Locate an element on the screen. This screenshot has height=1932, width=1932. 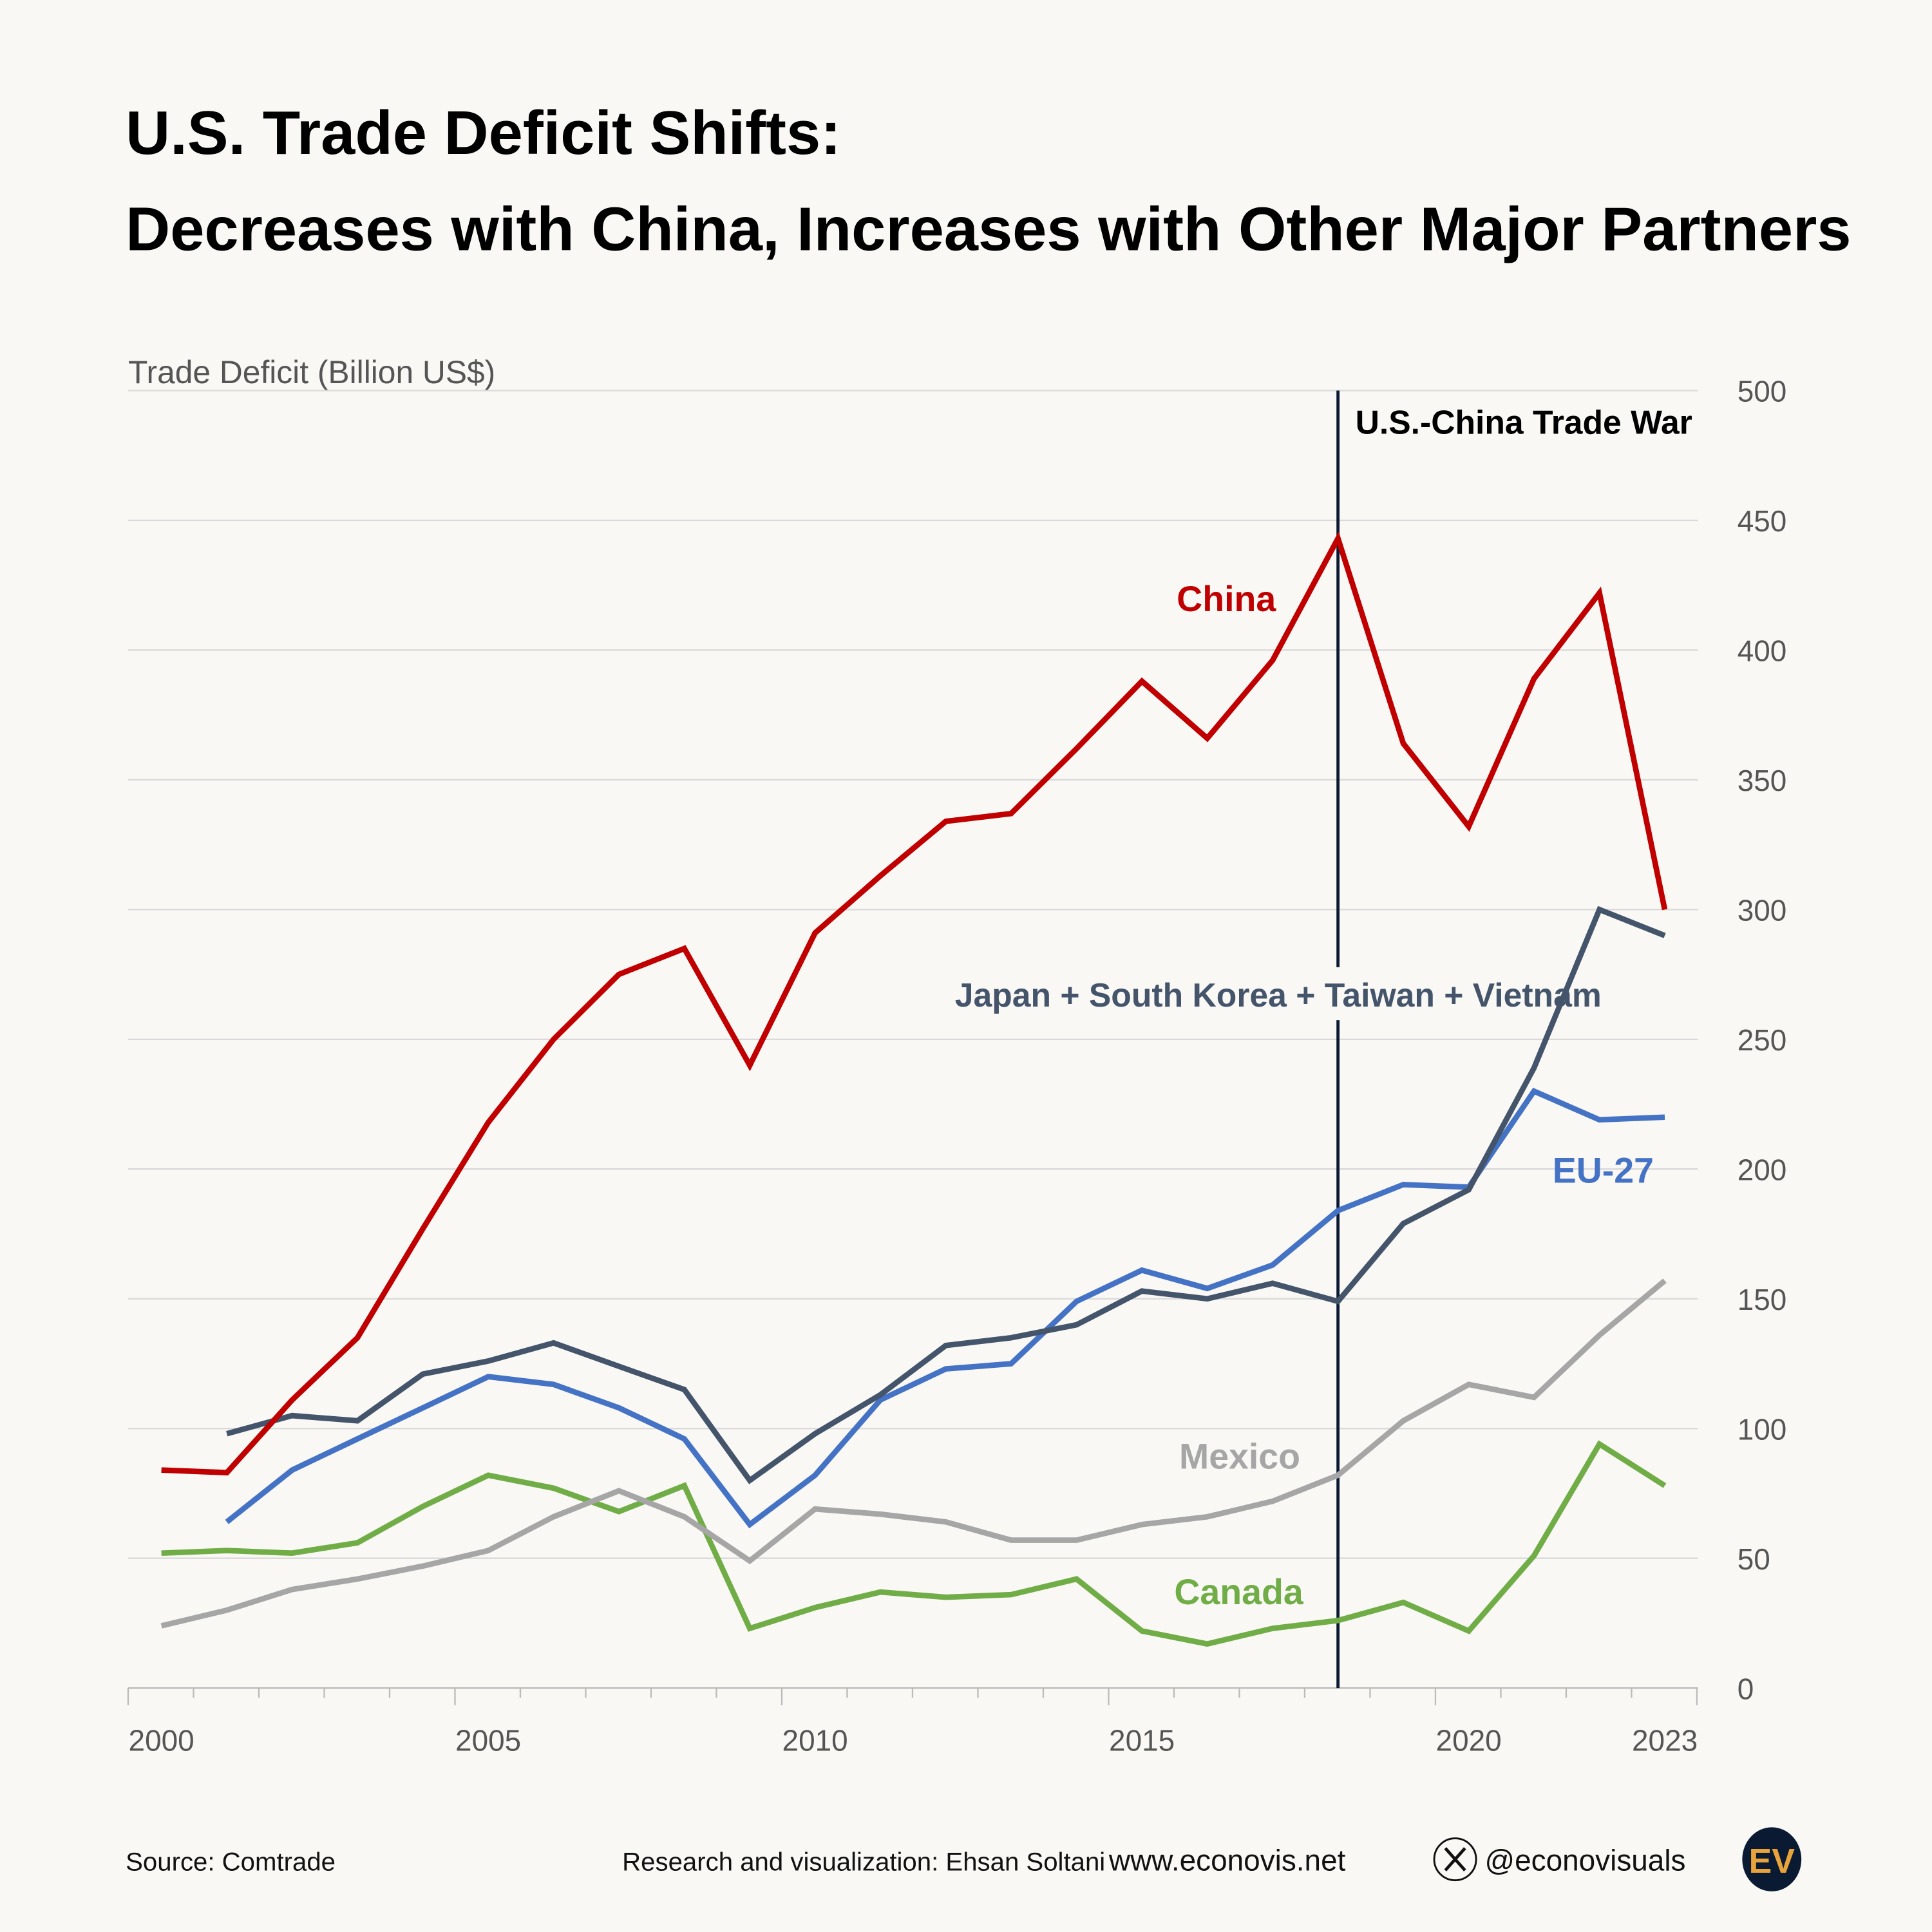
y-tick-label: 250 is located at coordinates (1762, 1040).